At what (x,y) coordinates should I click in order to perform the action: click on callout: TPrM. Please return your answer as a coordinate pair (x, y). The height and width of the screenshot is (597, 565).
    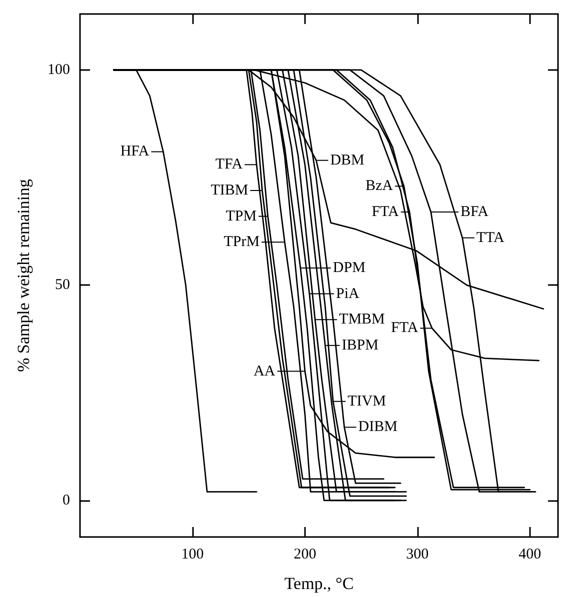
    Looking at the image, I should click on (255, 242).